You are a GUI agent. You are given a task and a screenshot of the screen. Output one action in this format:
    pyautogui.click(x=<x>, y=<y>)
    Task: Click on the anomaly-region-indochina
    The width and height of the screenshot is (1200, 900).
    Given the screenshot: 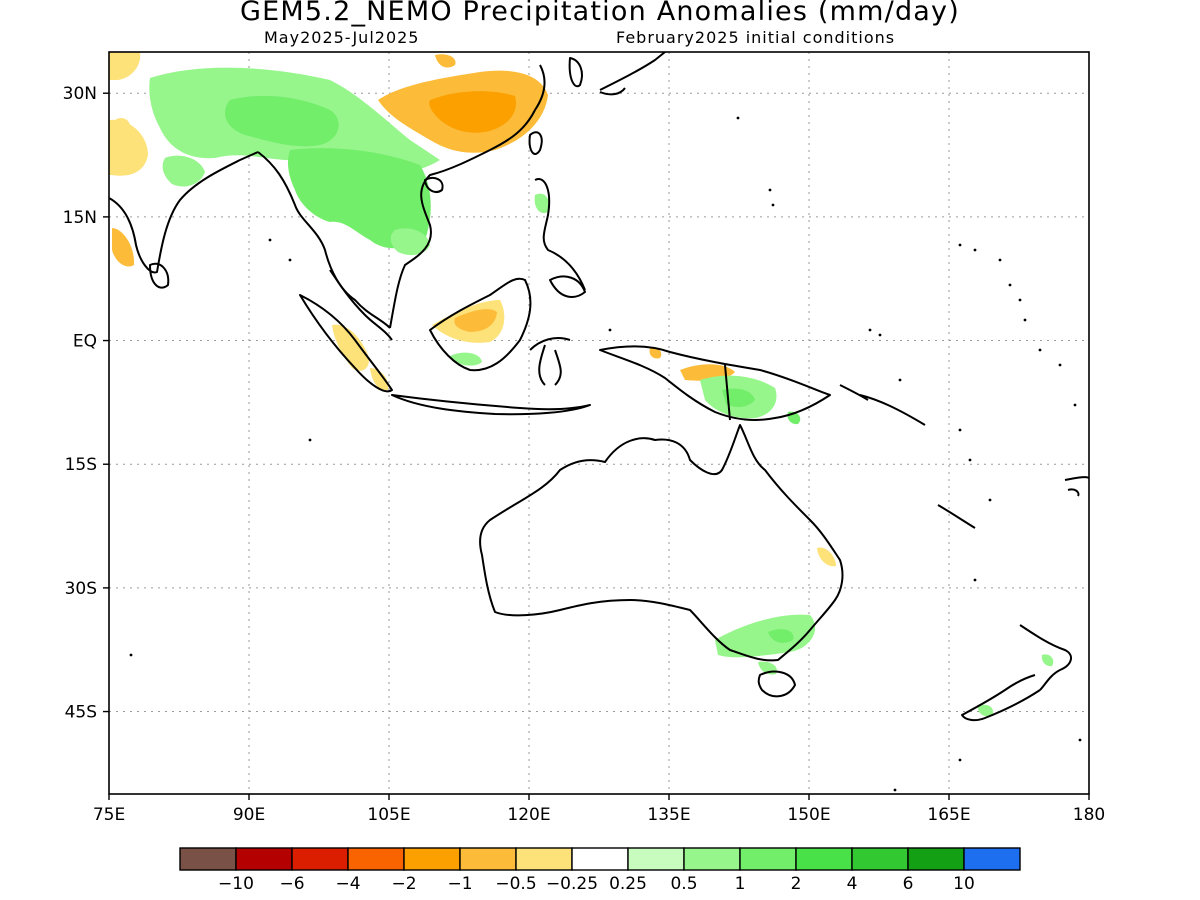 What is the action you would take?
    pyautogui.click(x=359, y=198)
    